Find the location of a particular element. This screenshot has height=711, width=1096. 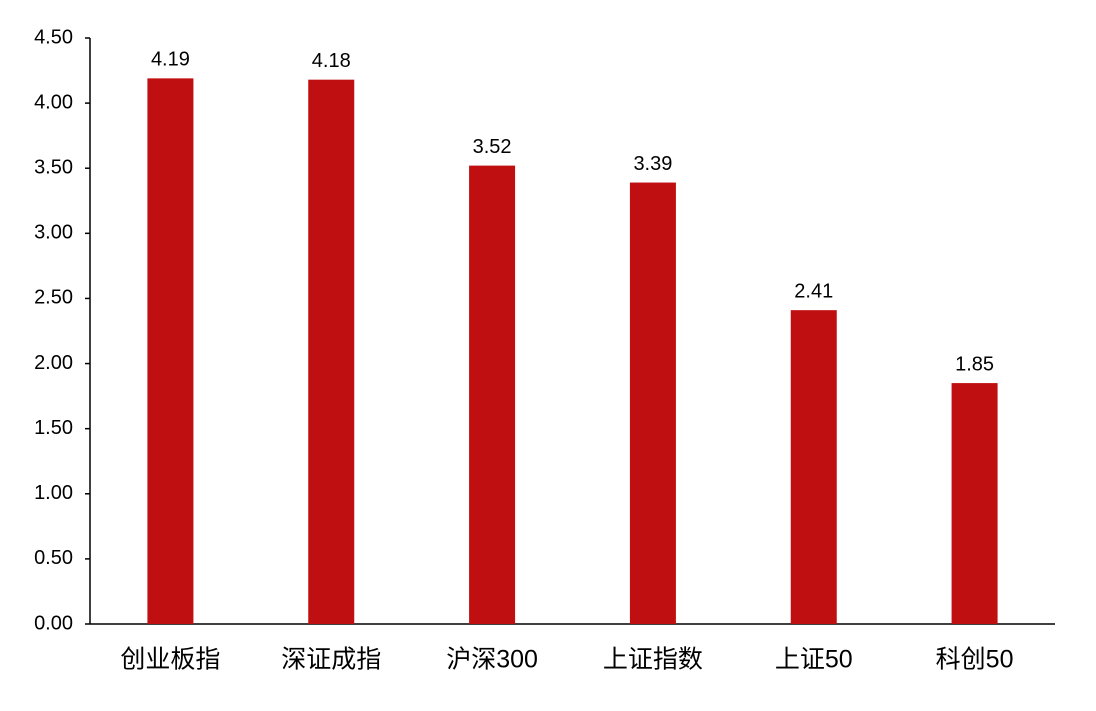

y-tick-label: 4.50 is located at coordinates (53, 37).